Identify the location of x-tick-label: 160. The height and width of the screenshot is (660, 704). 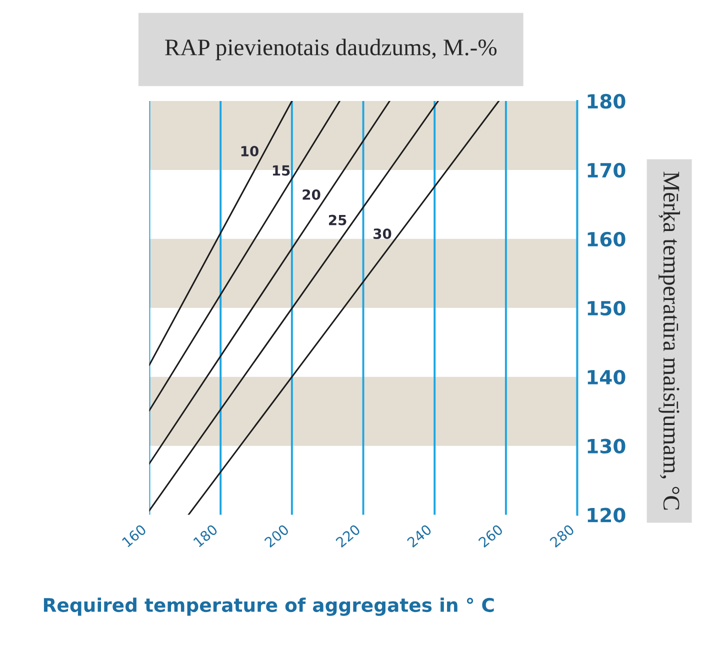
(134, 536).